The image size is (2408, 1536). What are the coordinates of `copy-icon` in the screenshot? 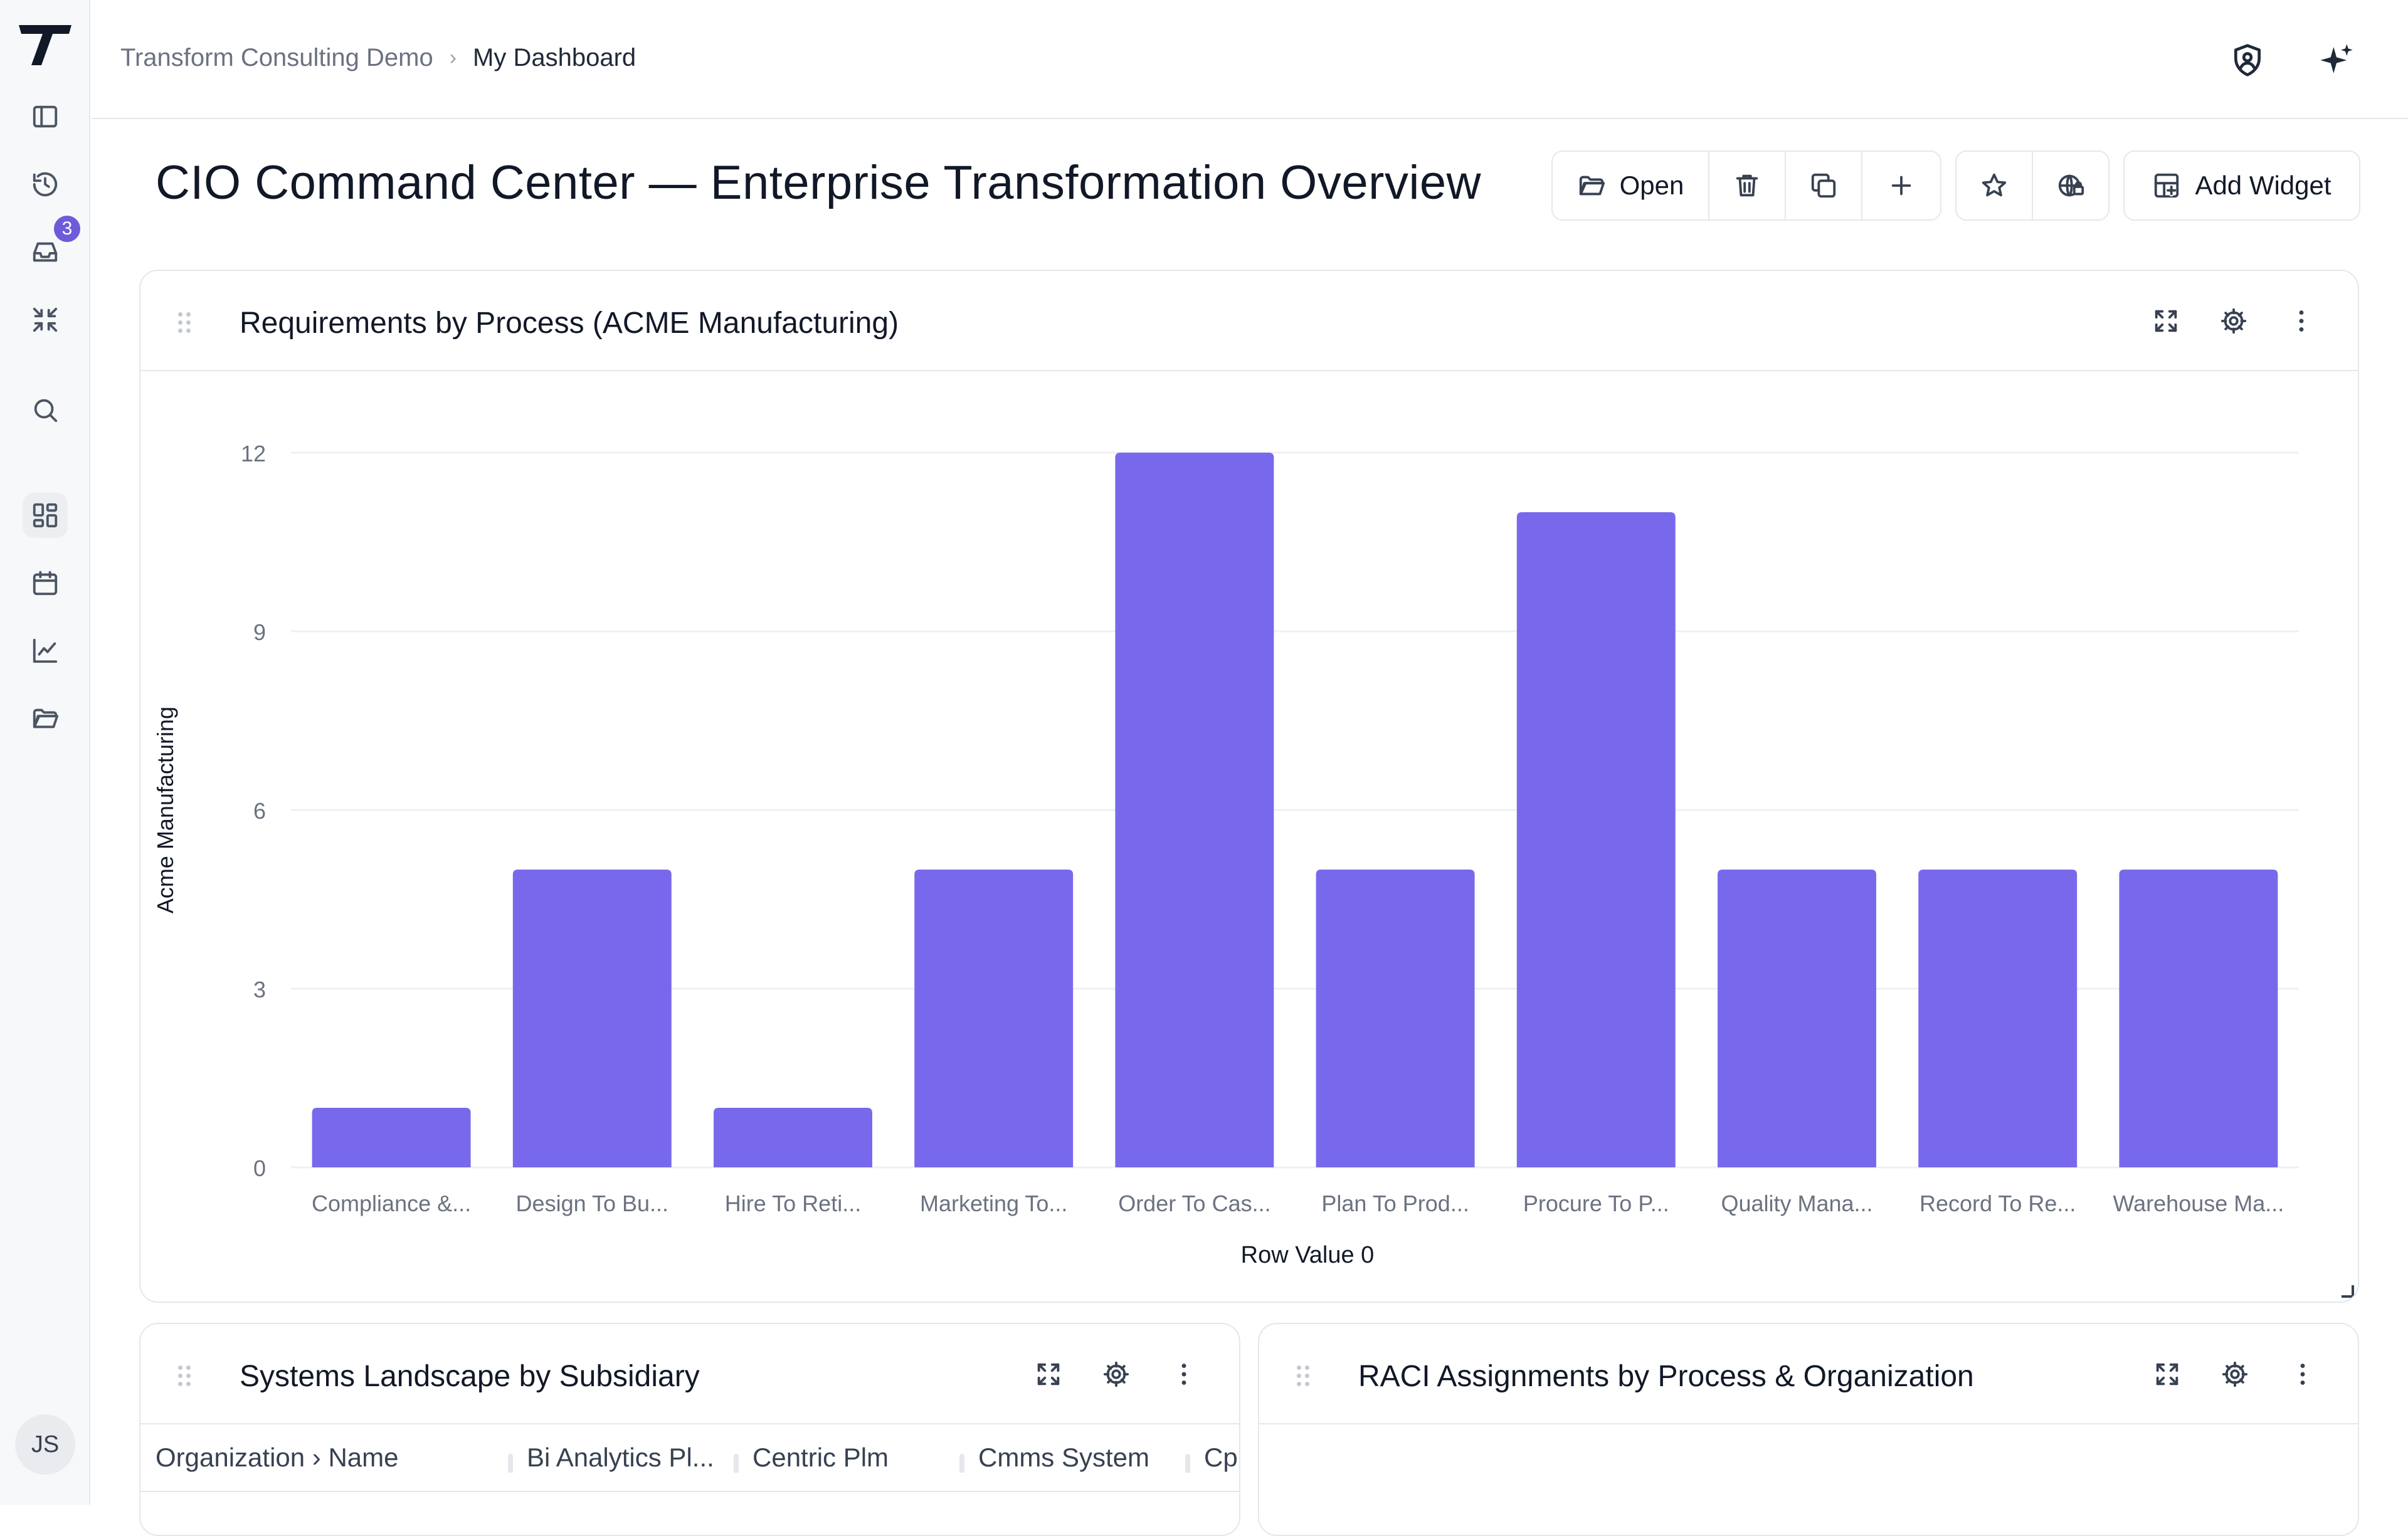 It's located at (1823, 185).